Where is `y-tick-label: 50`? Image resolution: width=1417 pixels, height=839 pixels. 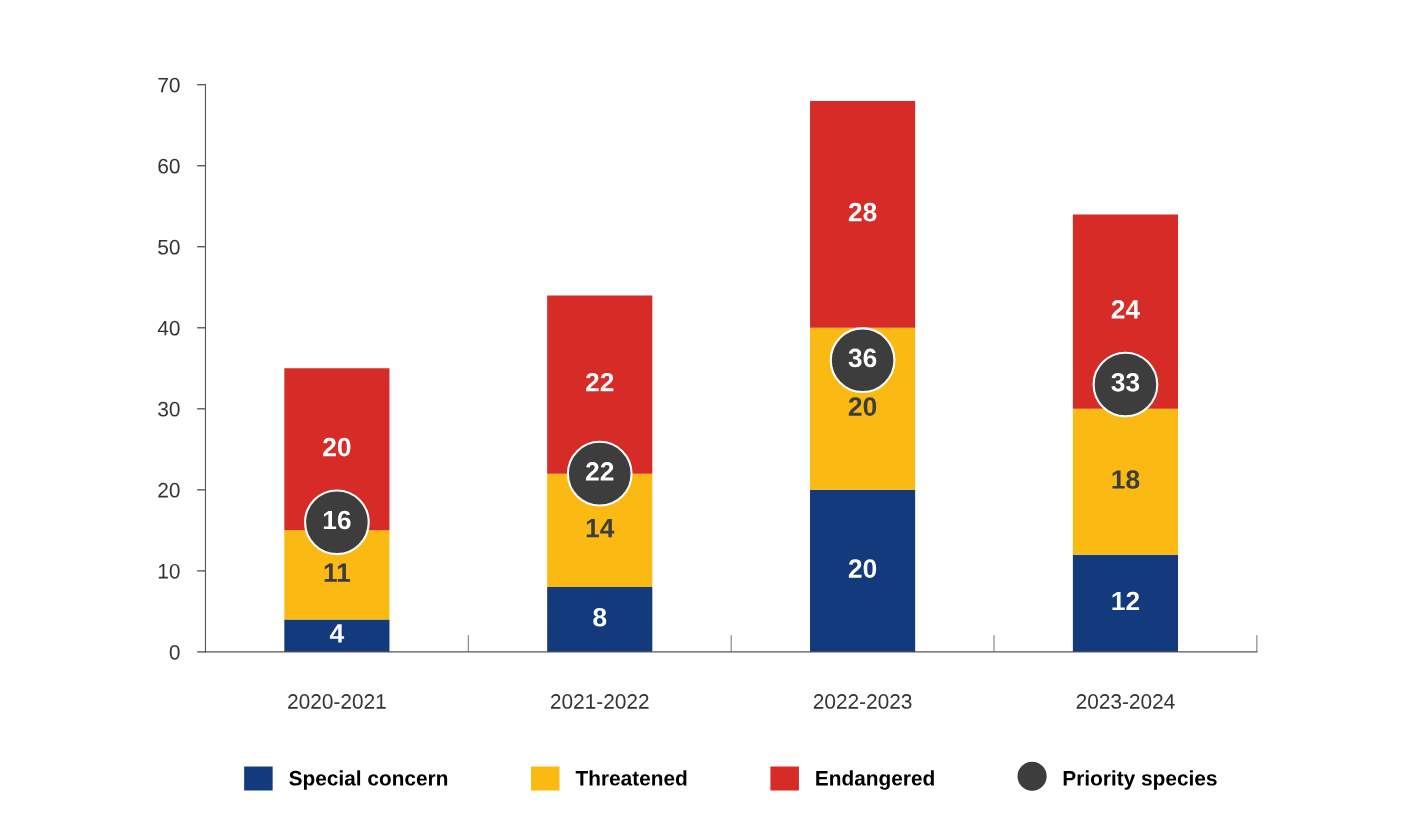
y-tick-label: 50 is located at coordinates (169, 247).